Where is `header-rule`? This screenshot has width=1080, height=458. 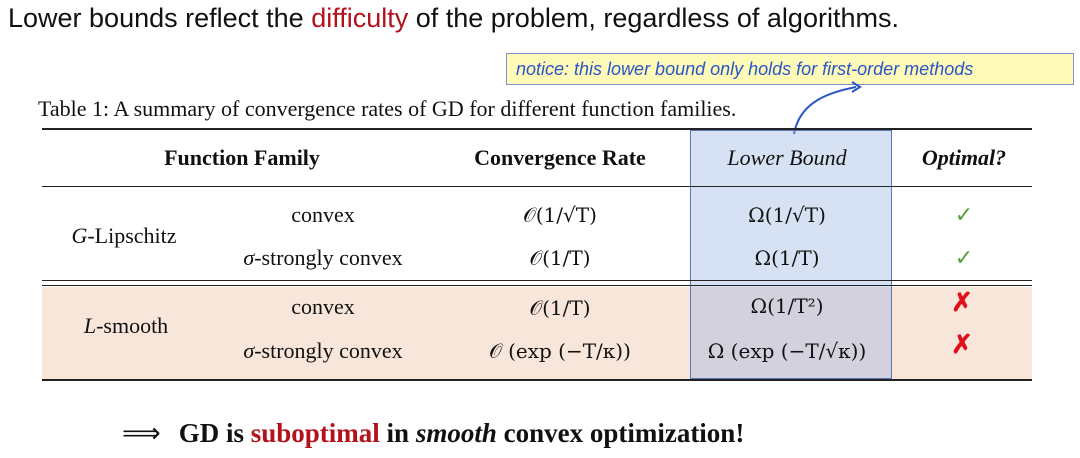 header-rule is located at coordinates (537, 186).